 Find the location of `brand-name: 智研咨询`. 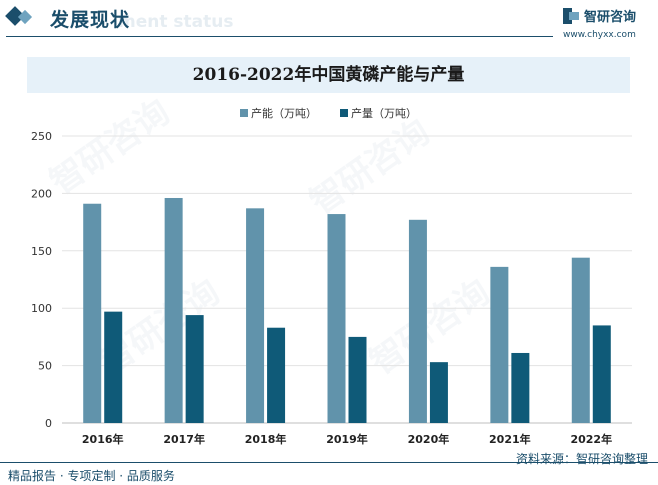

brand-name: 智研咨询 is located at coordinates (610, 17).